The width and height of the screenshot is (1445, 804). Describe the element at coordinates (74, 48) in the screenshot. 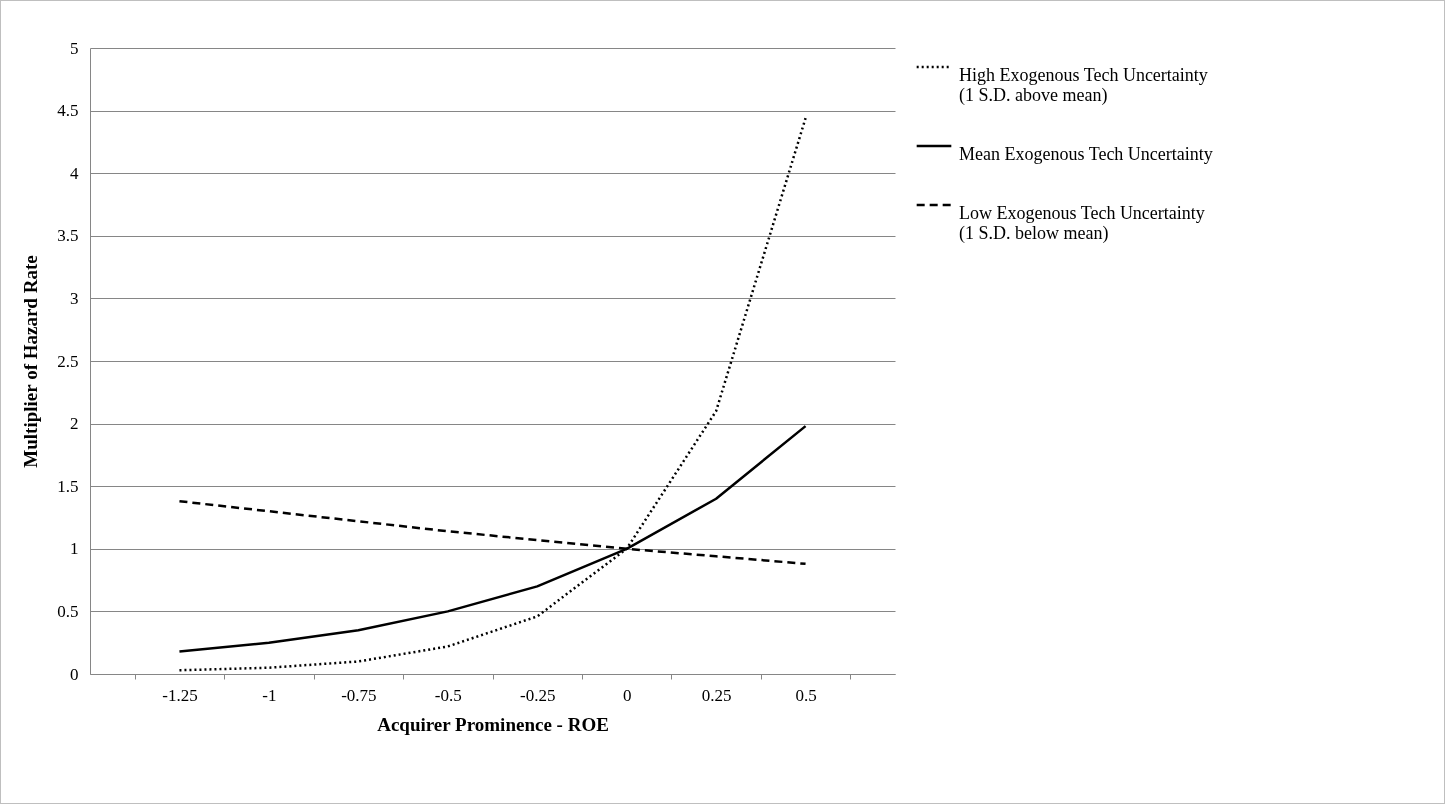

I see `y-tick-label: 5` at that location.